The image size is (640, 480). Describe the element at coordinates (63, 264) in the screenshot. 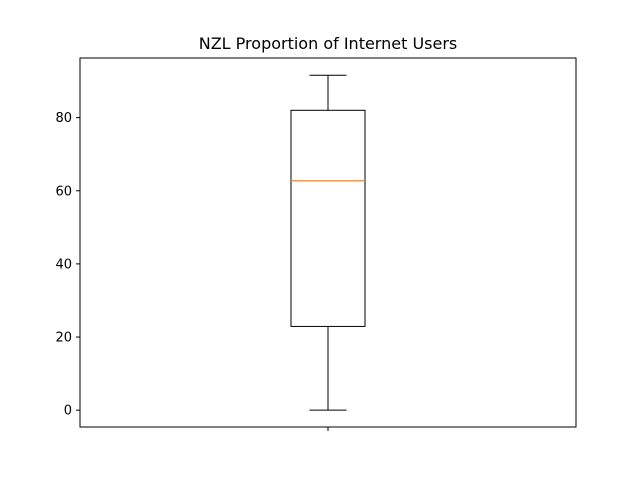

I see `y-tick-label: 40` at that location.